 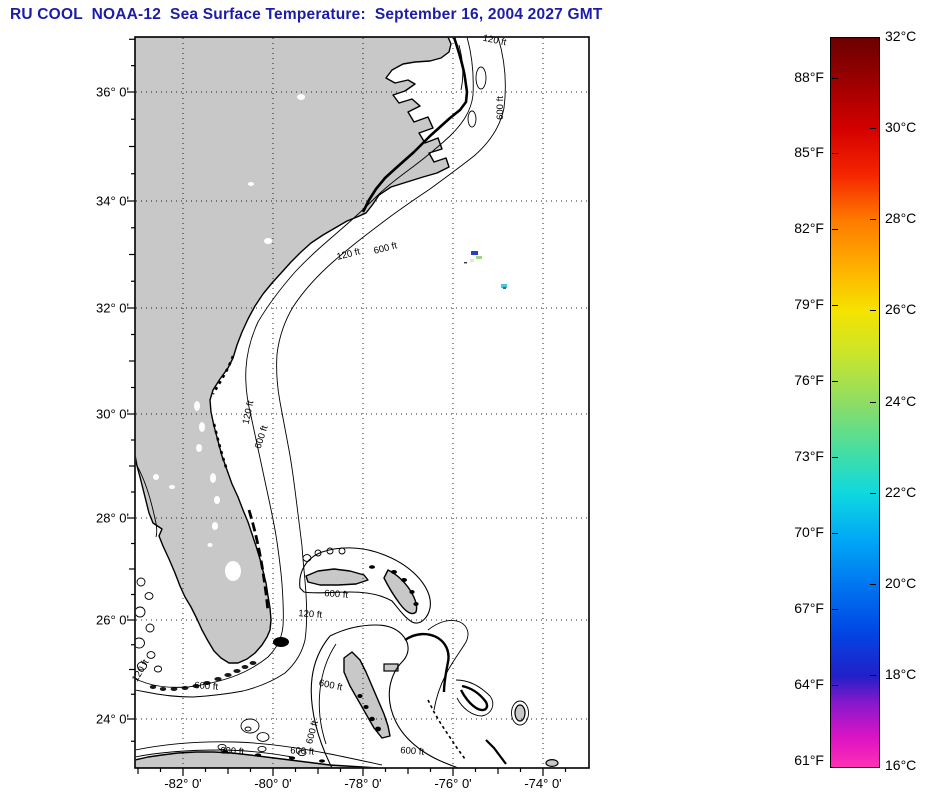 I want to click on san-salvador-island, so click(x=520, y=713).